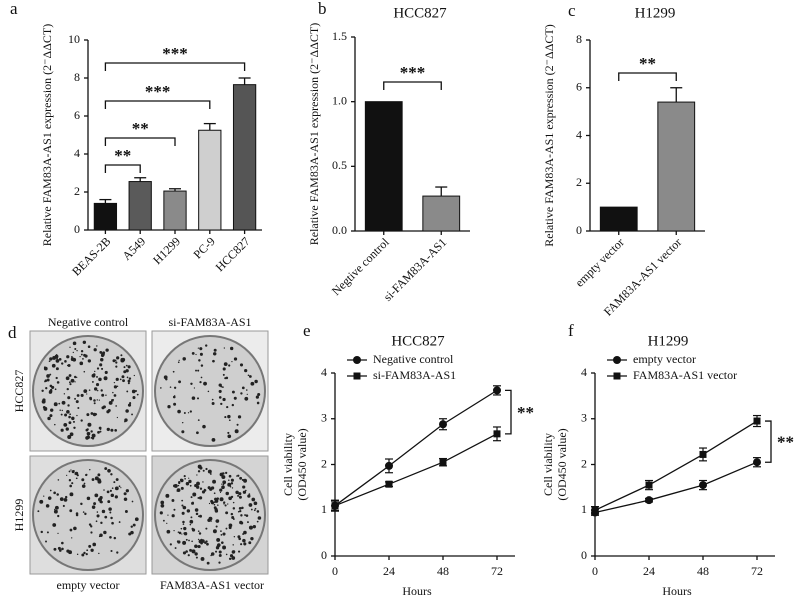  Describe the element at coordinates (307, 330) in the screenshot. I see `panel-letter: e` at that location.